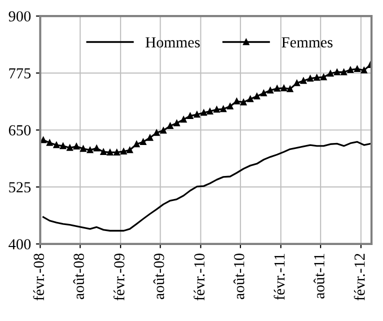 The height and width of the screenshot is (321, 383). Describe the element at coordinates (238, 277) in the screenshot. I see `x-tick-label: août-10` at that location.